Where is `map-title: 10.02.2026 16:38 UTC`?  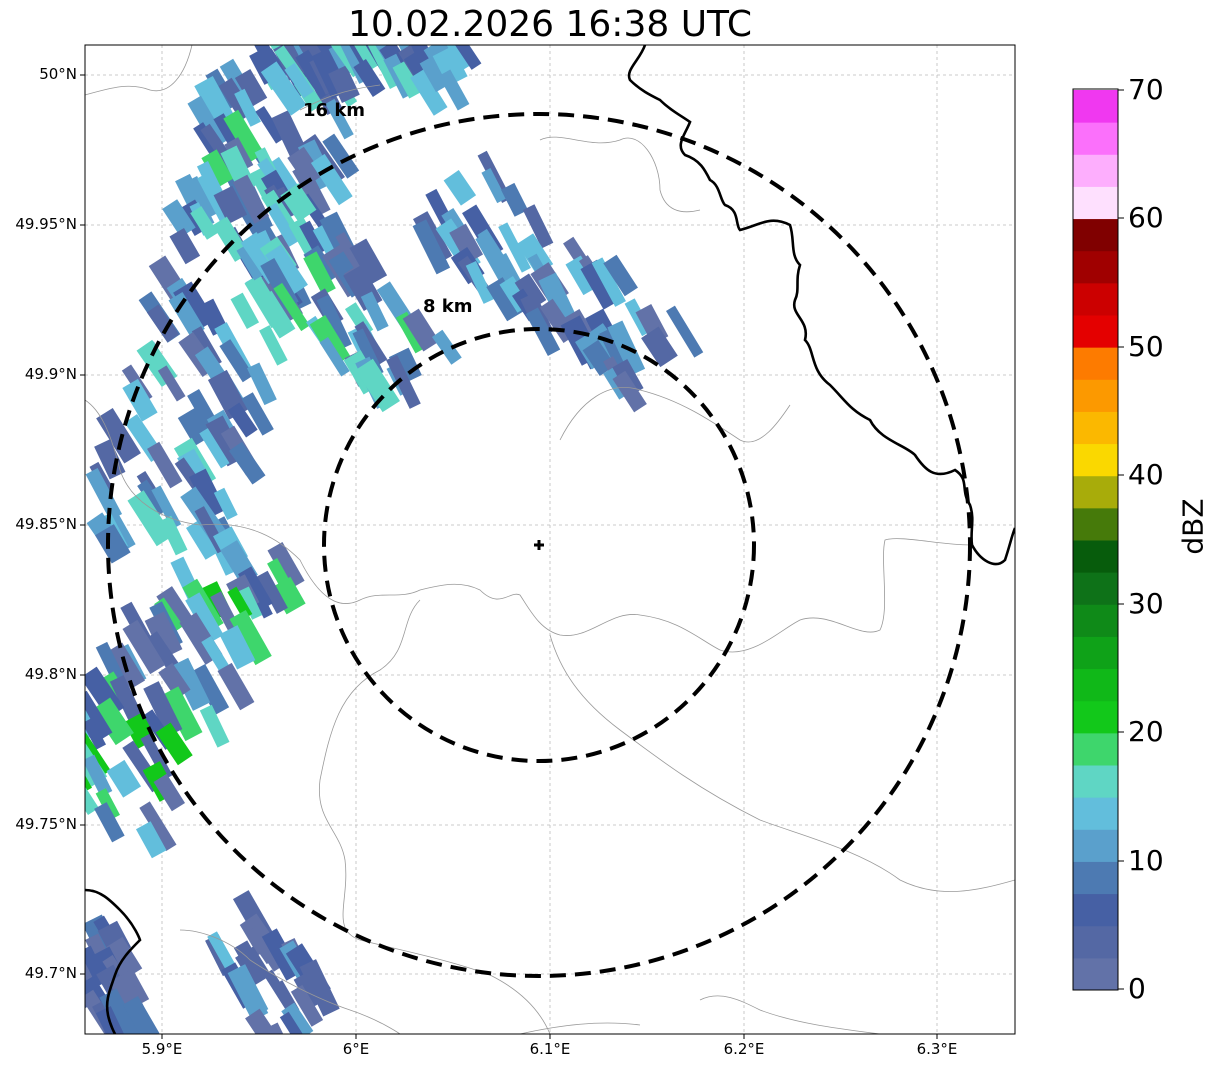
map-title: 10.02.2026 16:38 UTC is located at coordinates (550, 24).